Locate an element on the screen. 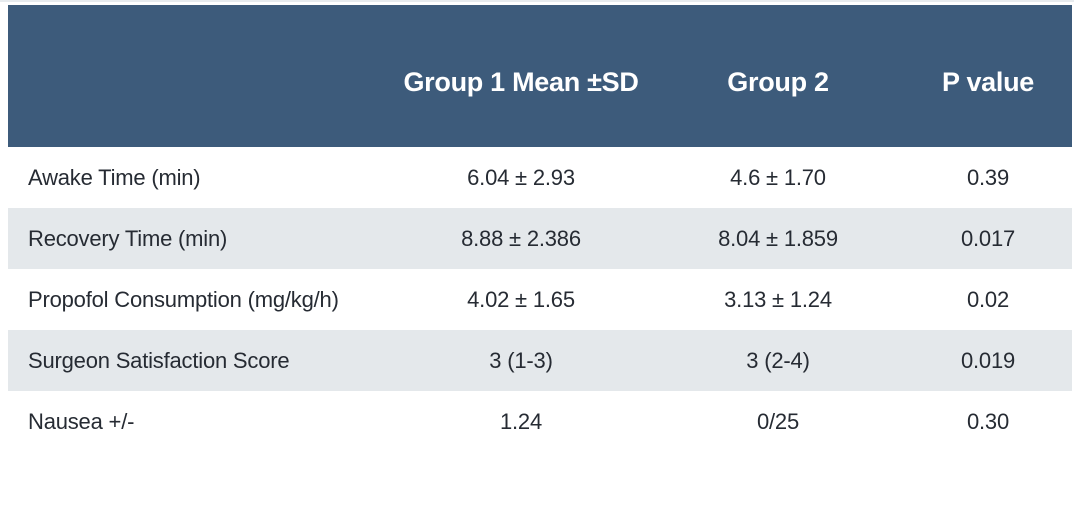 This screenshot has width=1074, height=516. row-label: Nausea +/- is located at coordinates (81, 421).